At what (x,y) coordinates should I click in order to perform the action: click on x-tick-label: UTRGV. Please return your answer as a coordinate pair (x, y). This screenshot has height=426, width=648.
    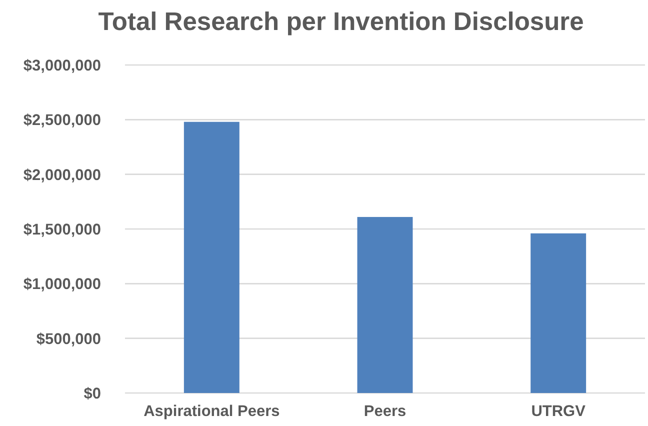
    Looking at the image, I should click on (558, 411).